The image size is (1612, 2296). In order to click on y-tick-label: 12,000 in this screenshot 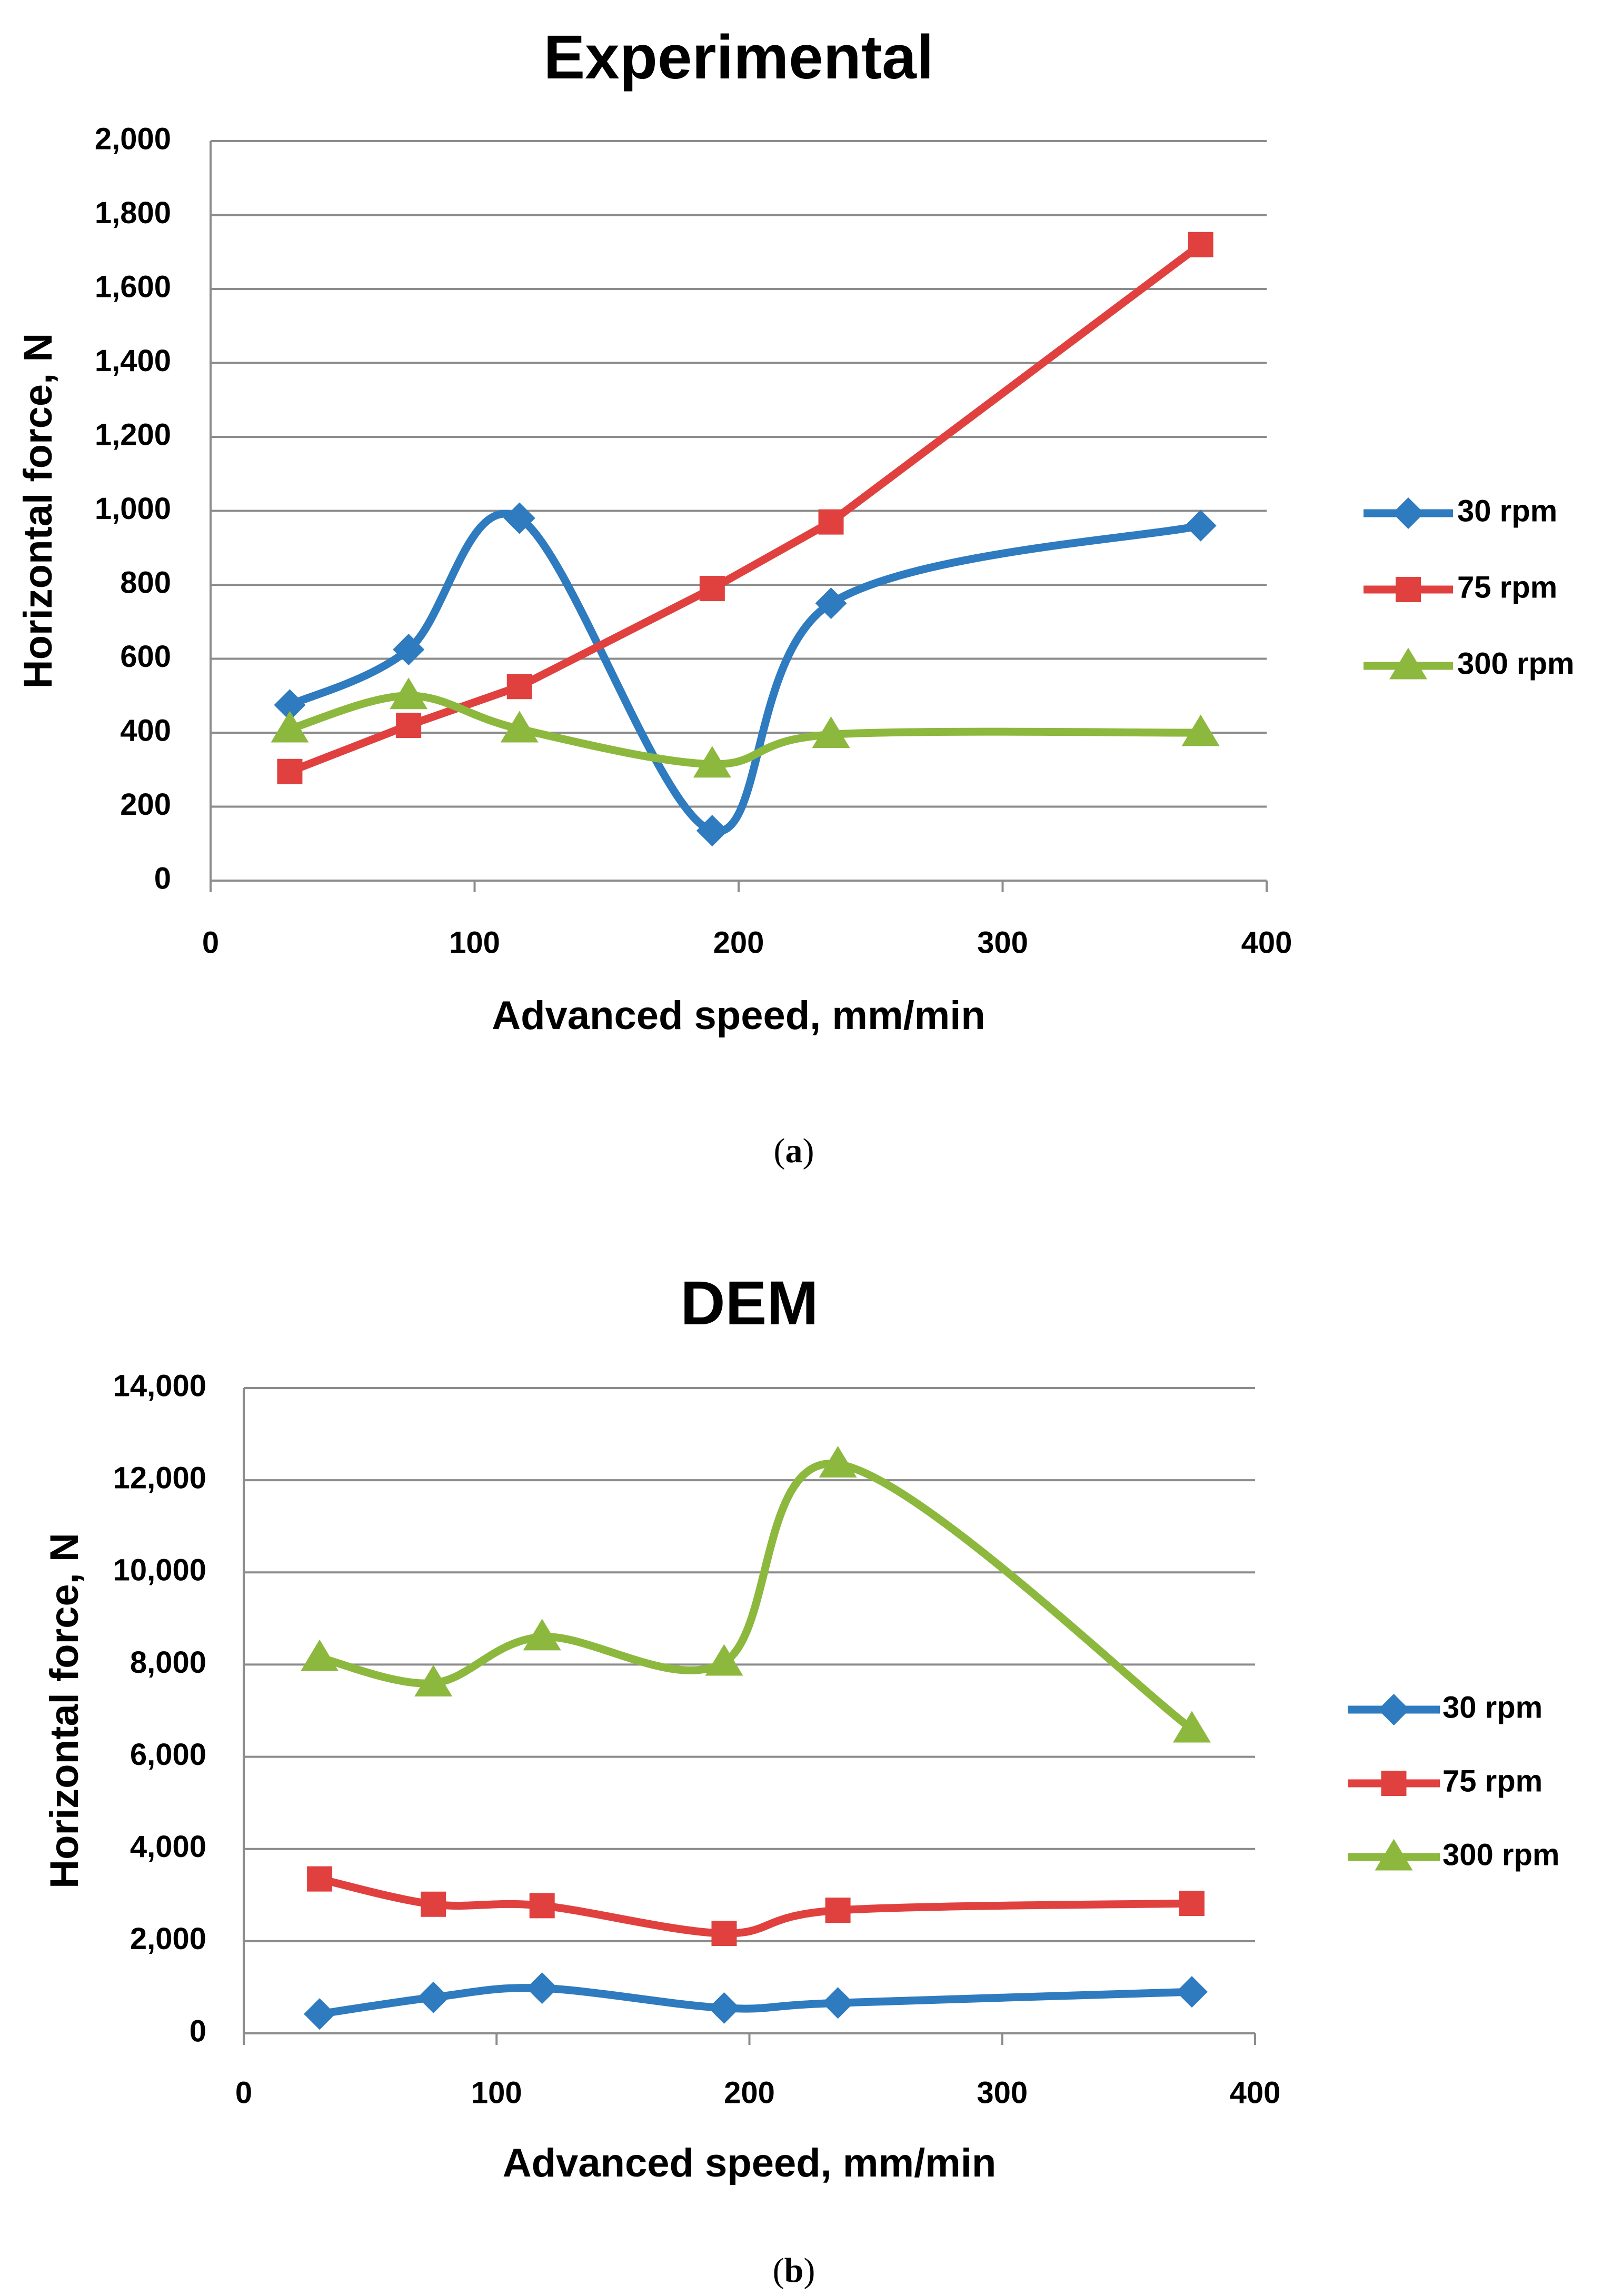, I will do `click(159, 1478)`.